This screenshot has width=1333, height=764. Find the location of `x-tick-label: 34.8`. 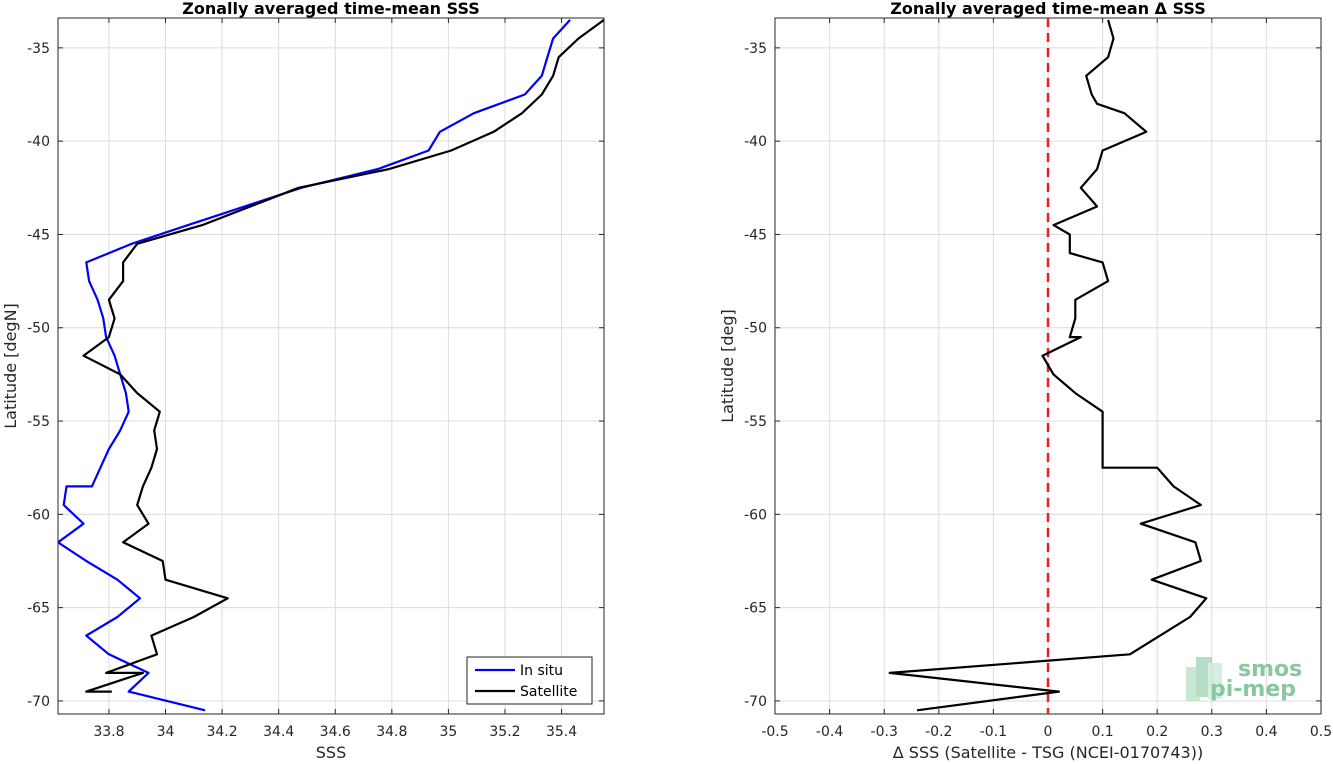

x-tick-label: 34.8 is located at coordinates (391, 732).